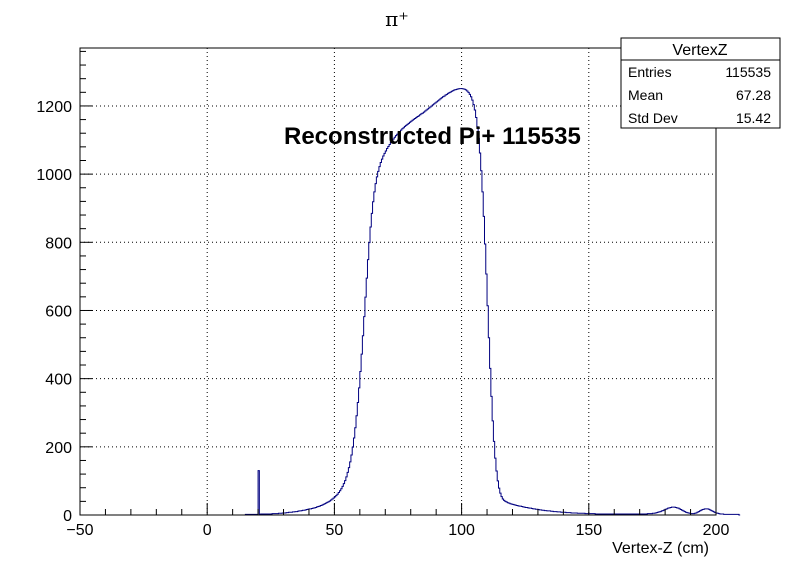  I want to click on x-tick-label: 100, so click(461, 530).